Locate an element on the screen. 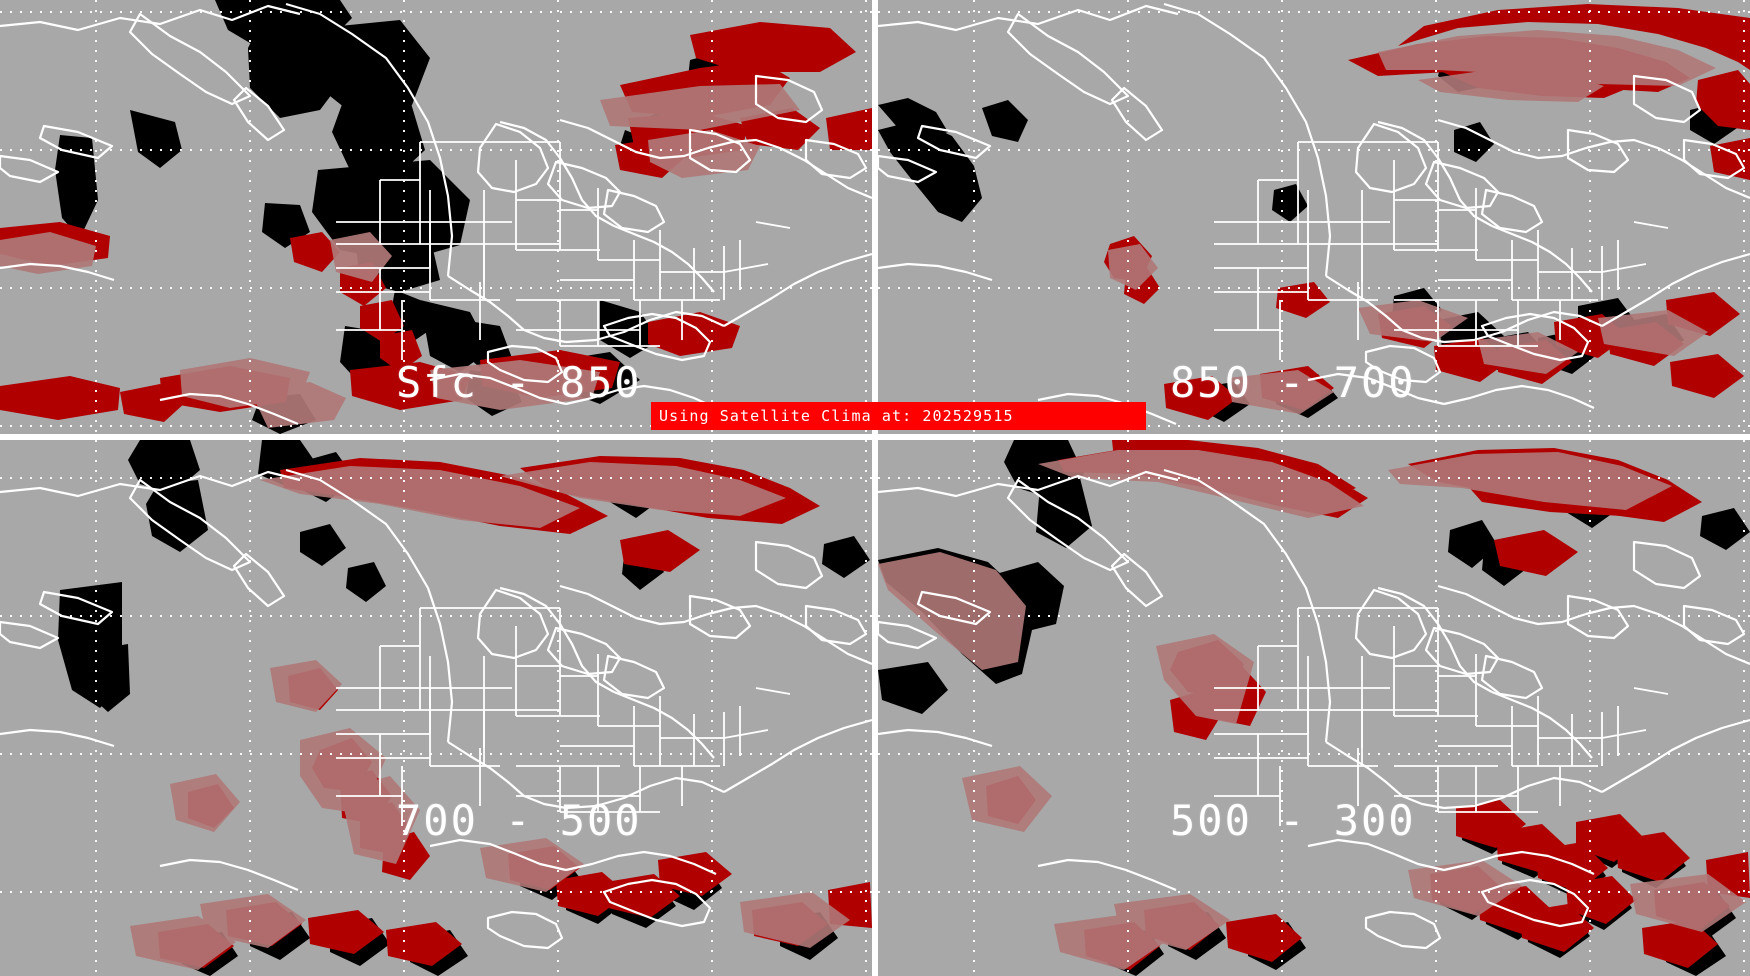 This screenshot has height=976, width=1750. status-banner-text: Using Satellite Clima at: 202529515 is located at coordinates (836, 416).